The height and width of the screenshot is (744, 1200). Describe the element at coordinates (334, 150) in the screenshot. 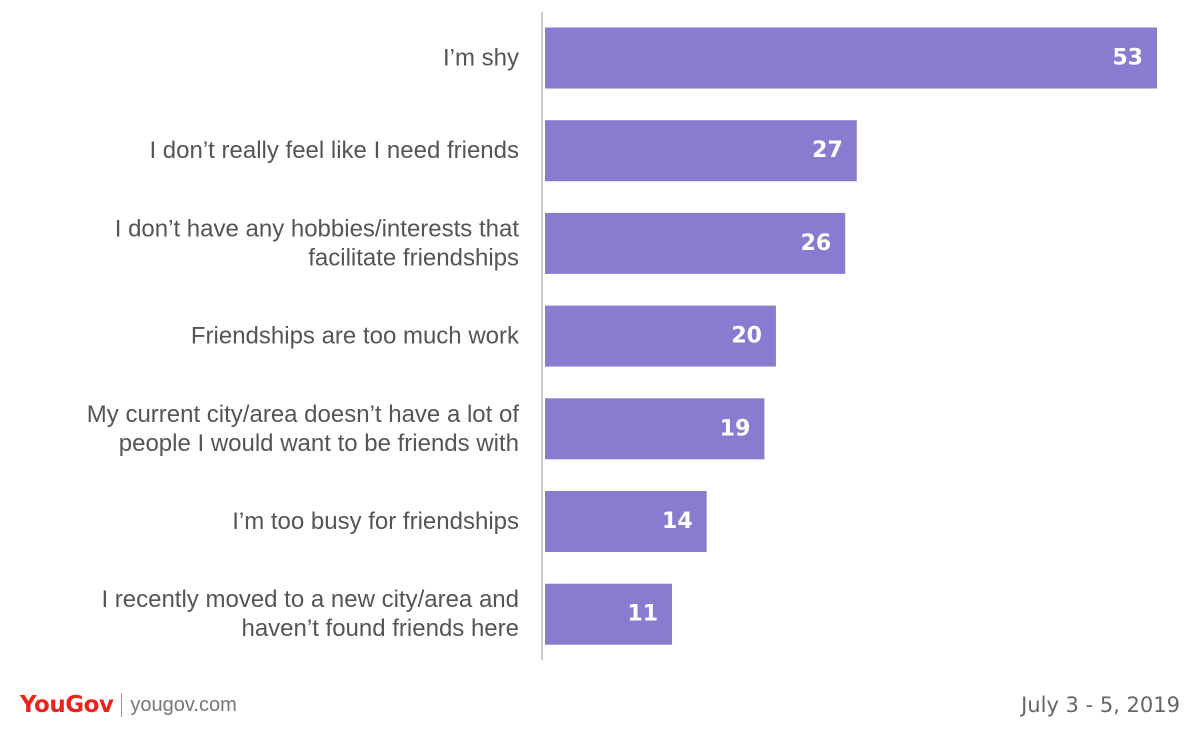

I see `category-label-1: I don’t really feel like I need friends` at that location.